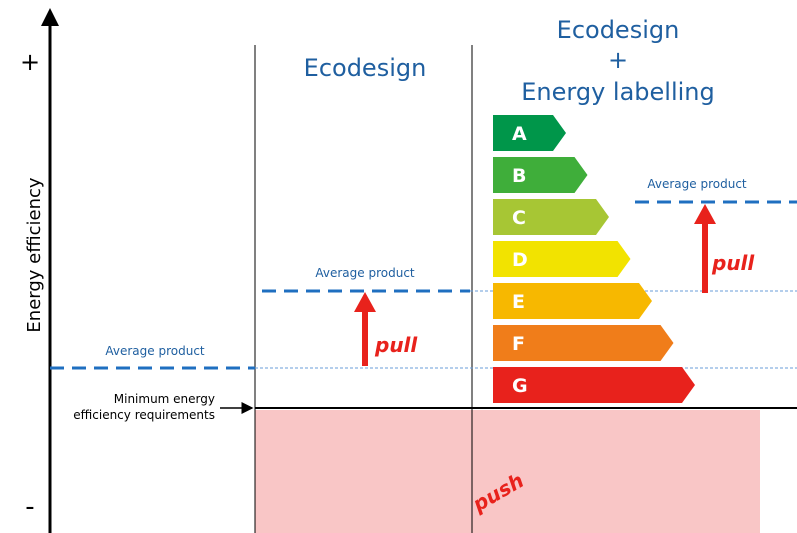 The width and height of the screenshot is (797, 533). Describe the element at coordinates (34, 254) in the screenshot. I see `axis-label: Energy efficiency` at that location.